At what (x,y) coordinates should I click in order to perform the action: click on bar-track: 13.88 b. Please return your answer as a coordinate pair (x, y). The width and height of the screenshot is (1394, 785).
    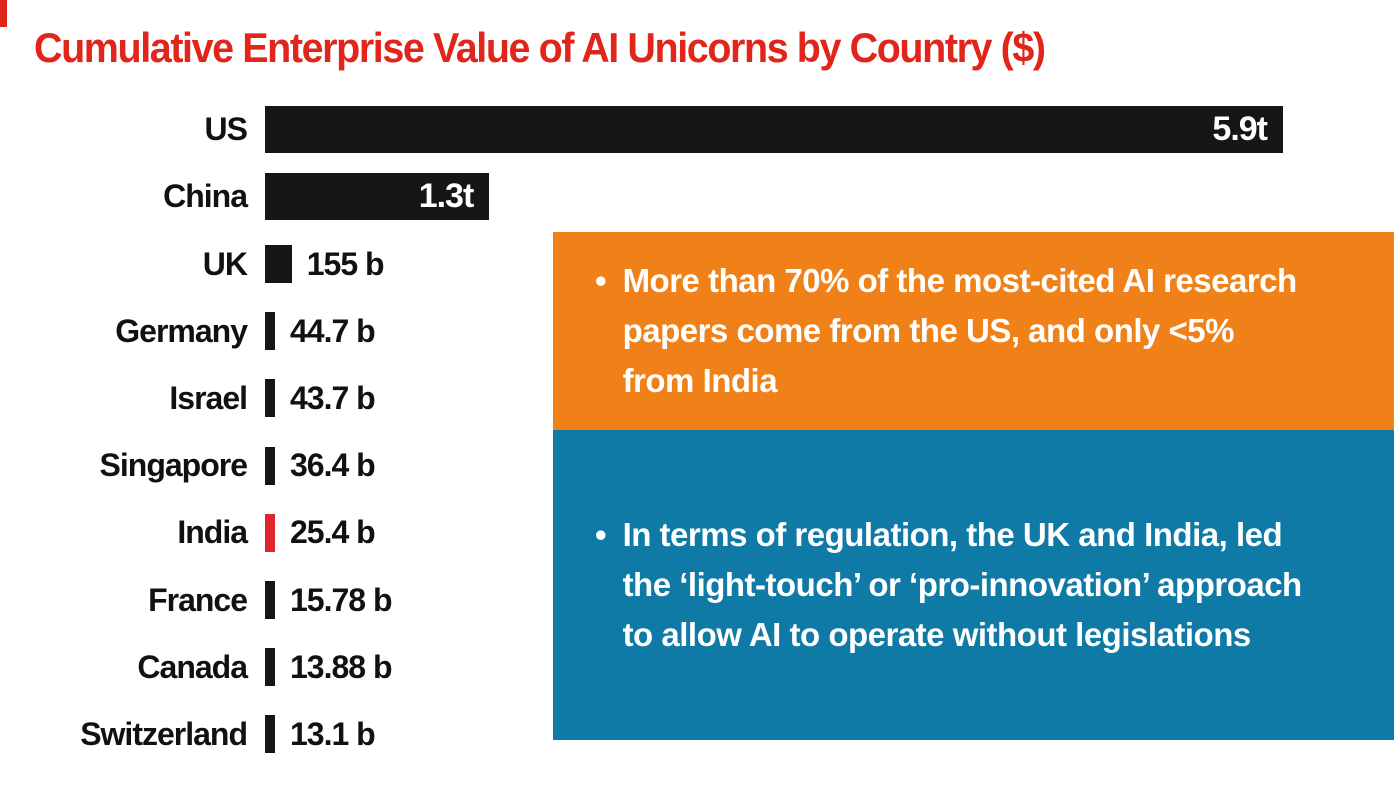
    Looking at the image, I should click on (829, 667).